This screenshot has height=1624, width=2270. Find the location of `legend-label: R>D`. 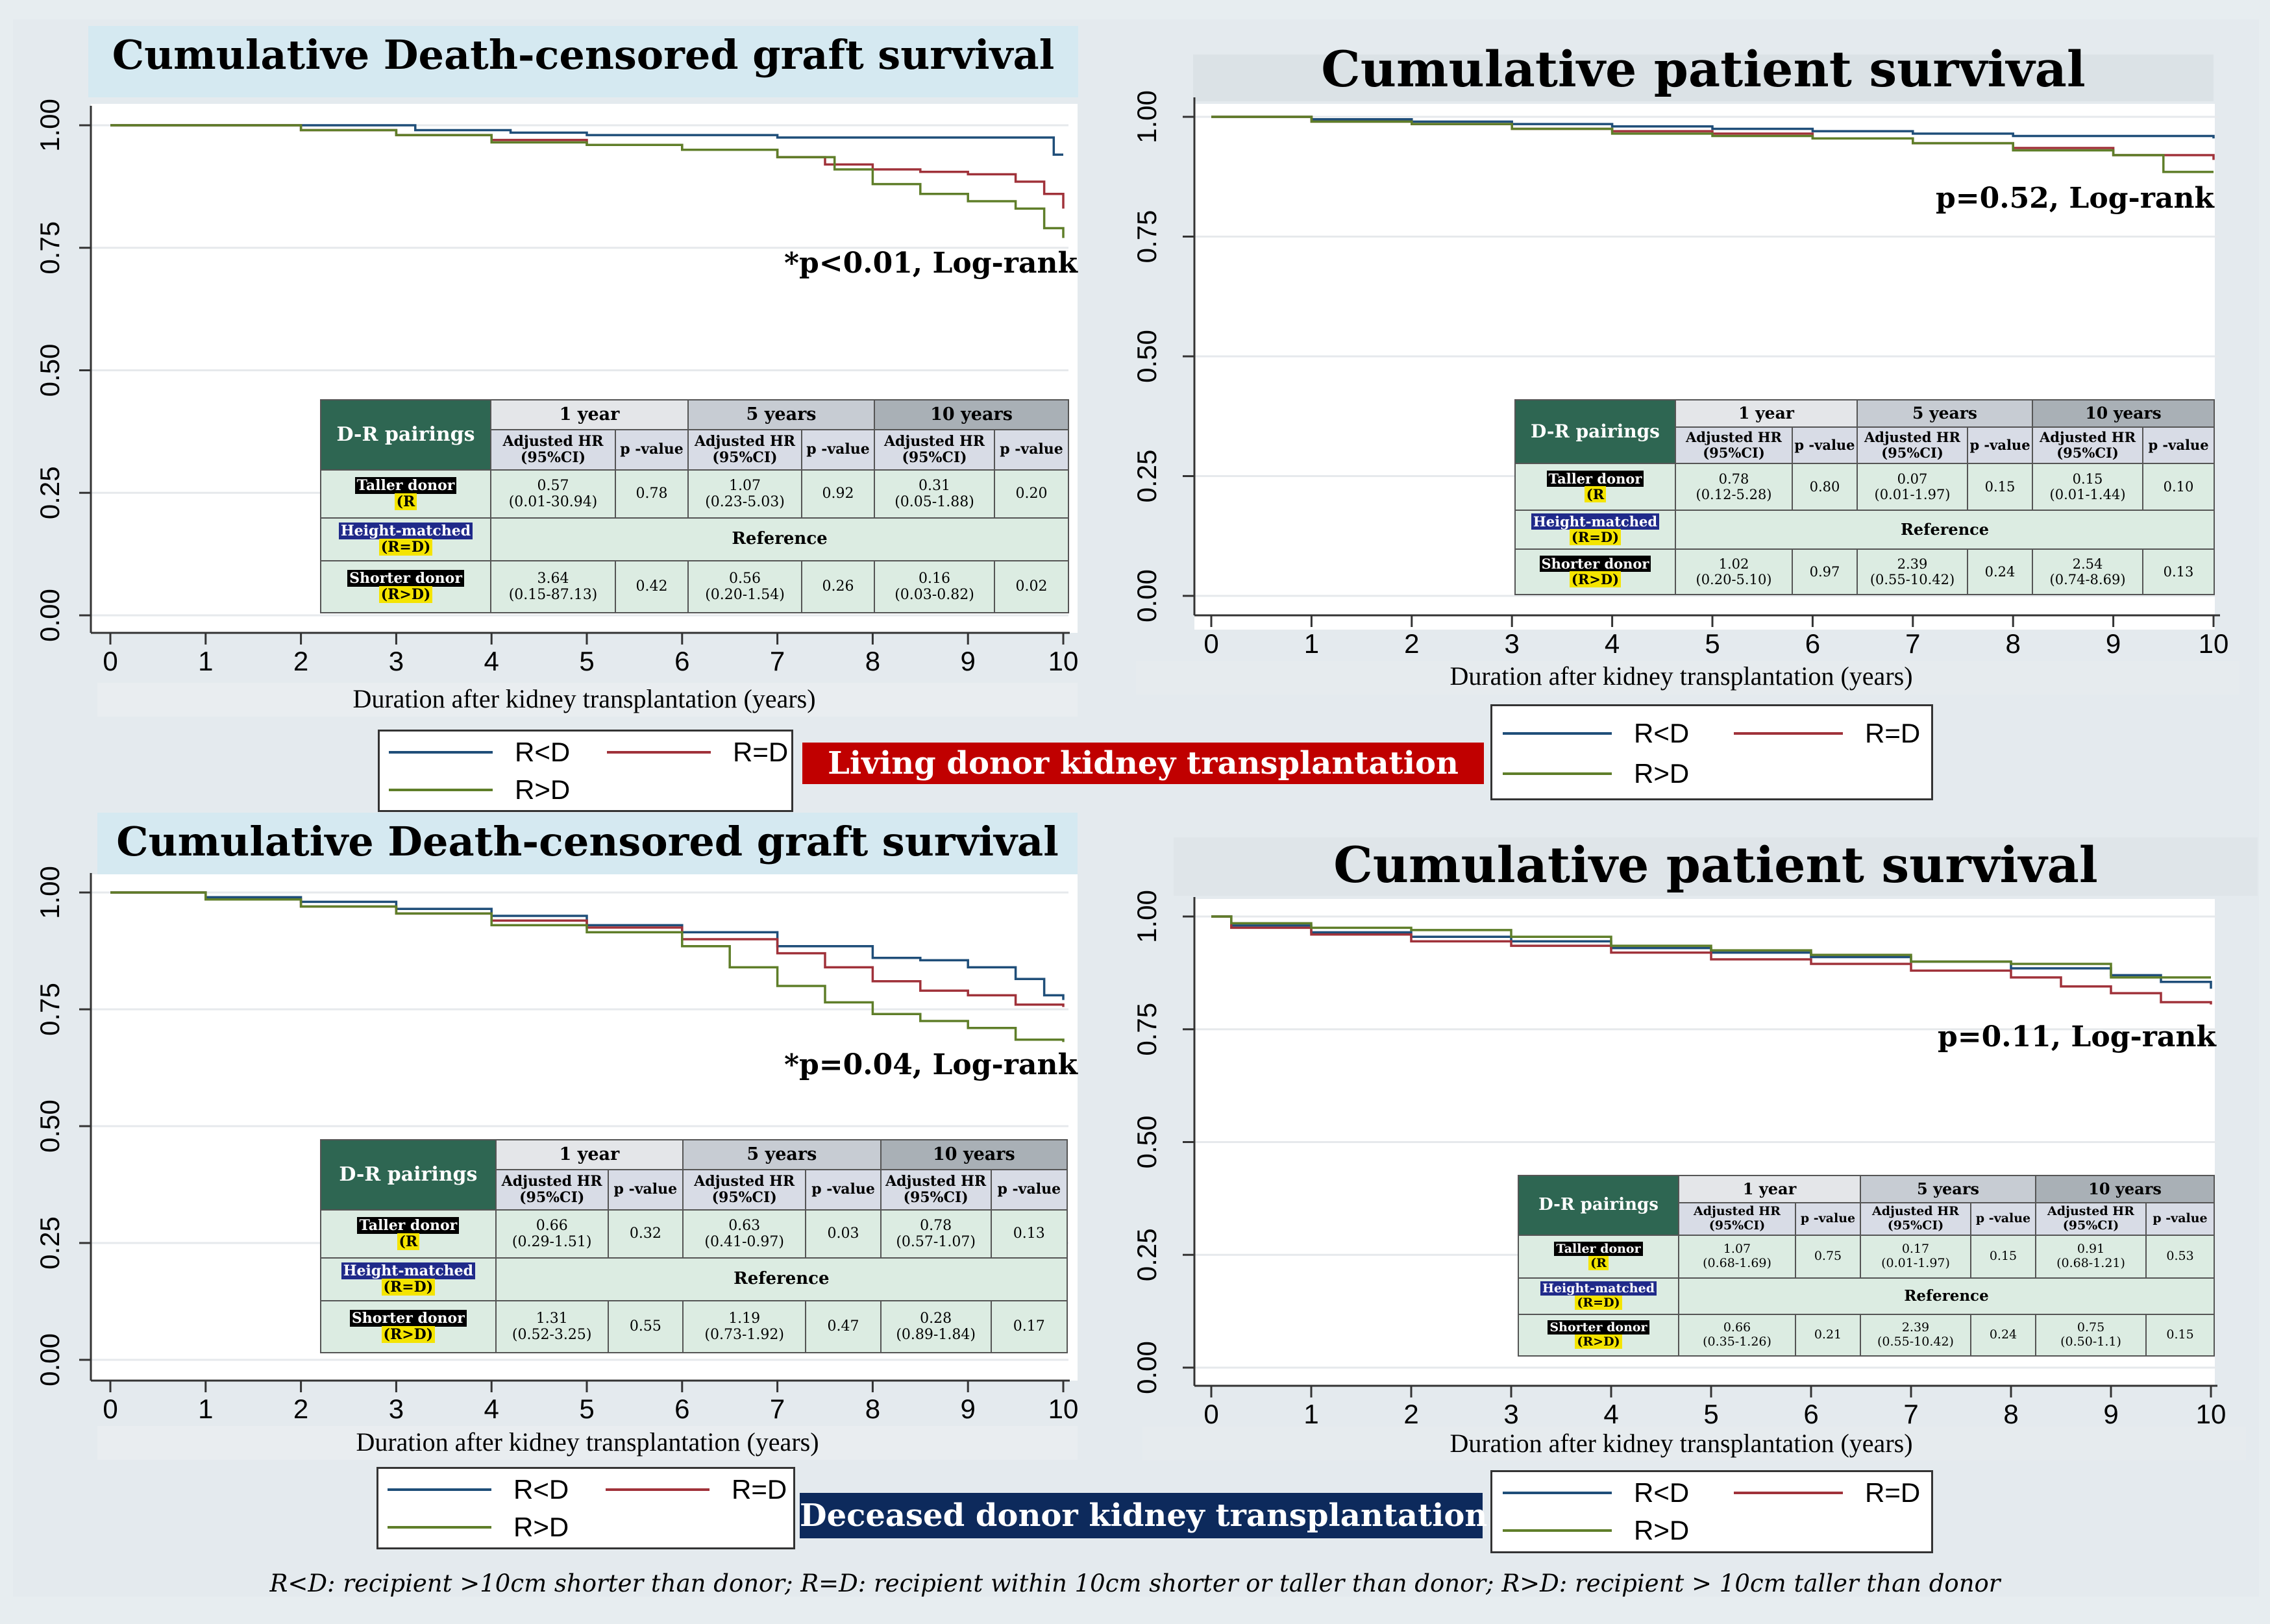

legend-label: R>D is located at coordinates (1662, 1530).